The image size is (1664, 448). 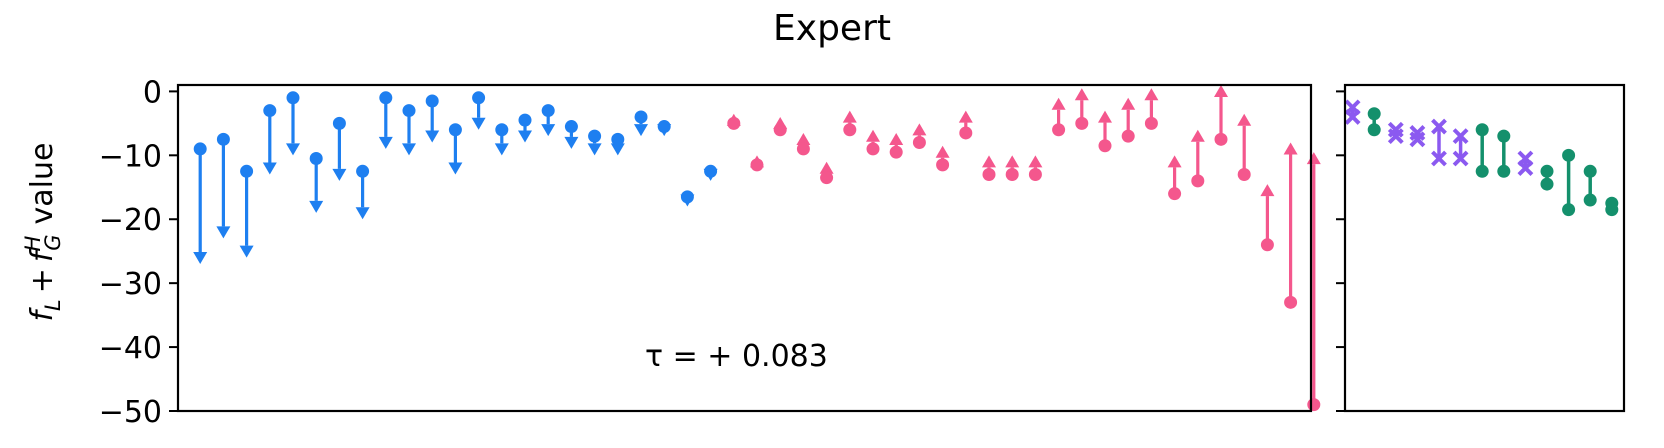 I want to click on side-plot, so click(x=1481, y=248).